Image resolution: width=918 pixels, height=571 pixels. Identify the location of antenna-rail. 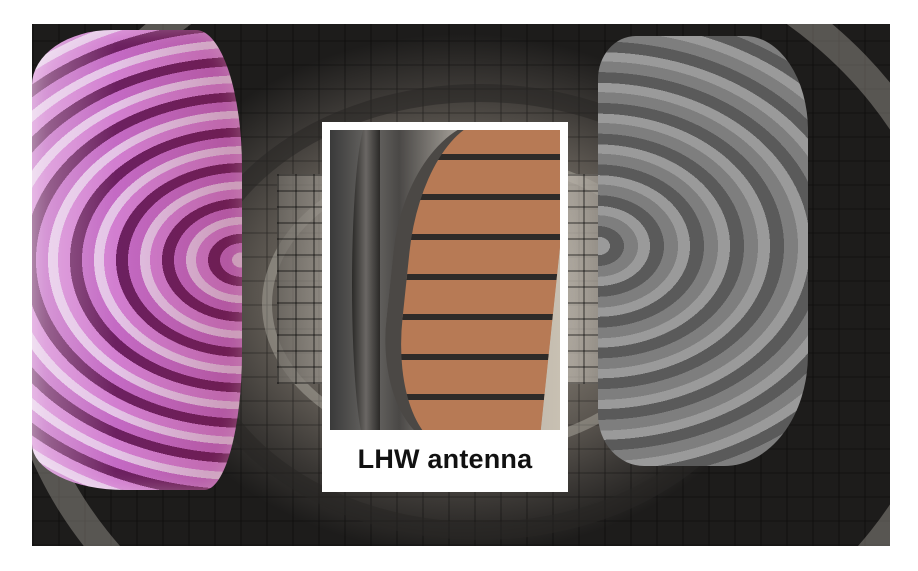
(366, 280).